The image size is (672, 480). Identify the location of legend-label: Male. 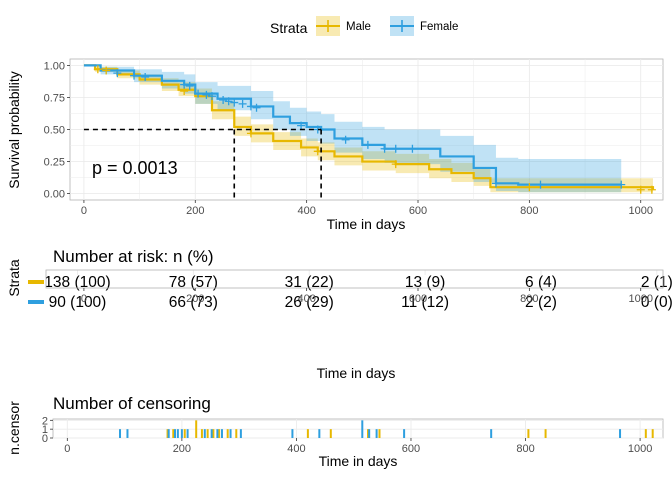
(358, 27).